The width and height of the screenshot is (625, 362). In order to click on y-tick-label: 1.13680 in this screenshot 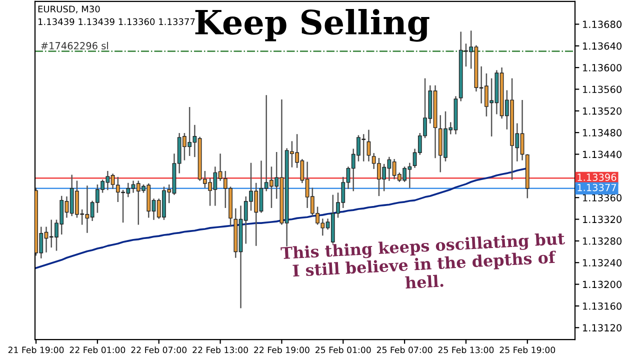, I will do `click(602, 24)`.